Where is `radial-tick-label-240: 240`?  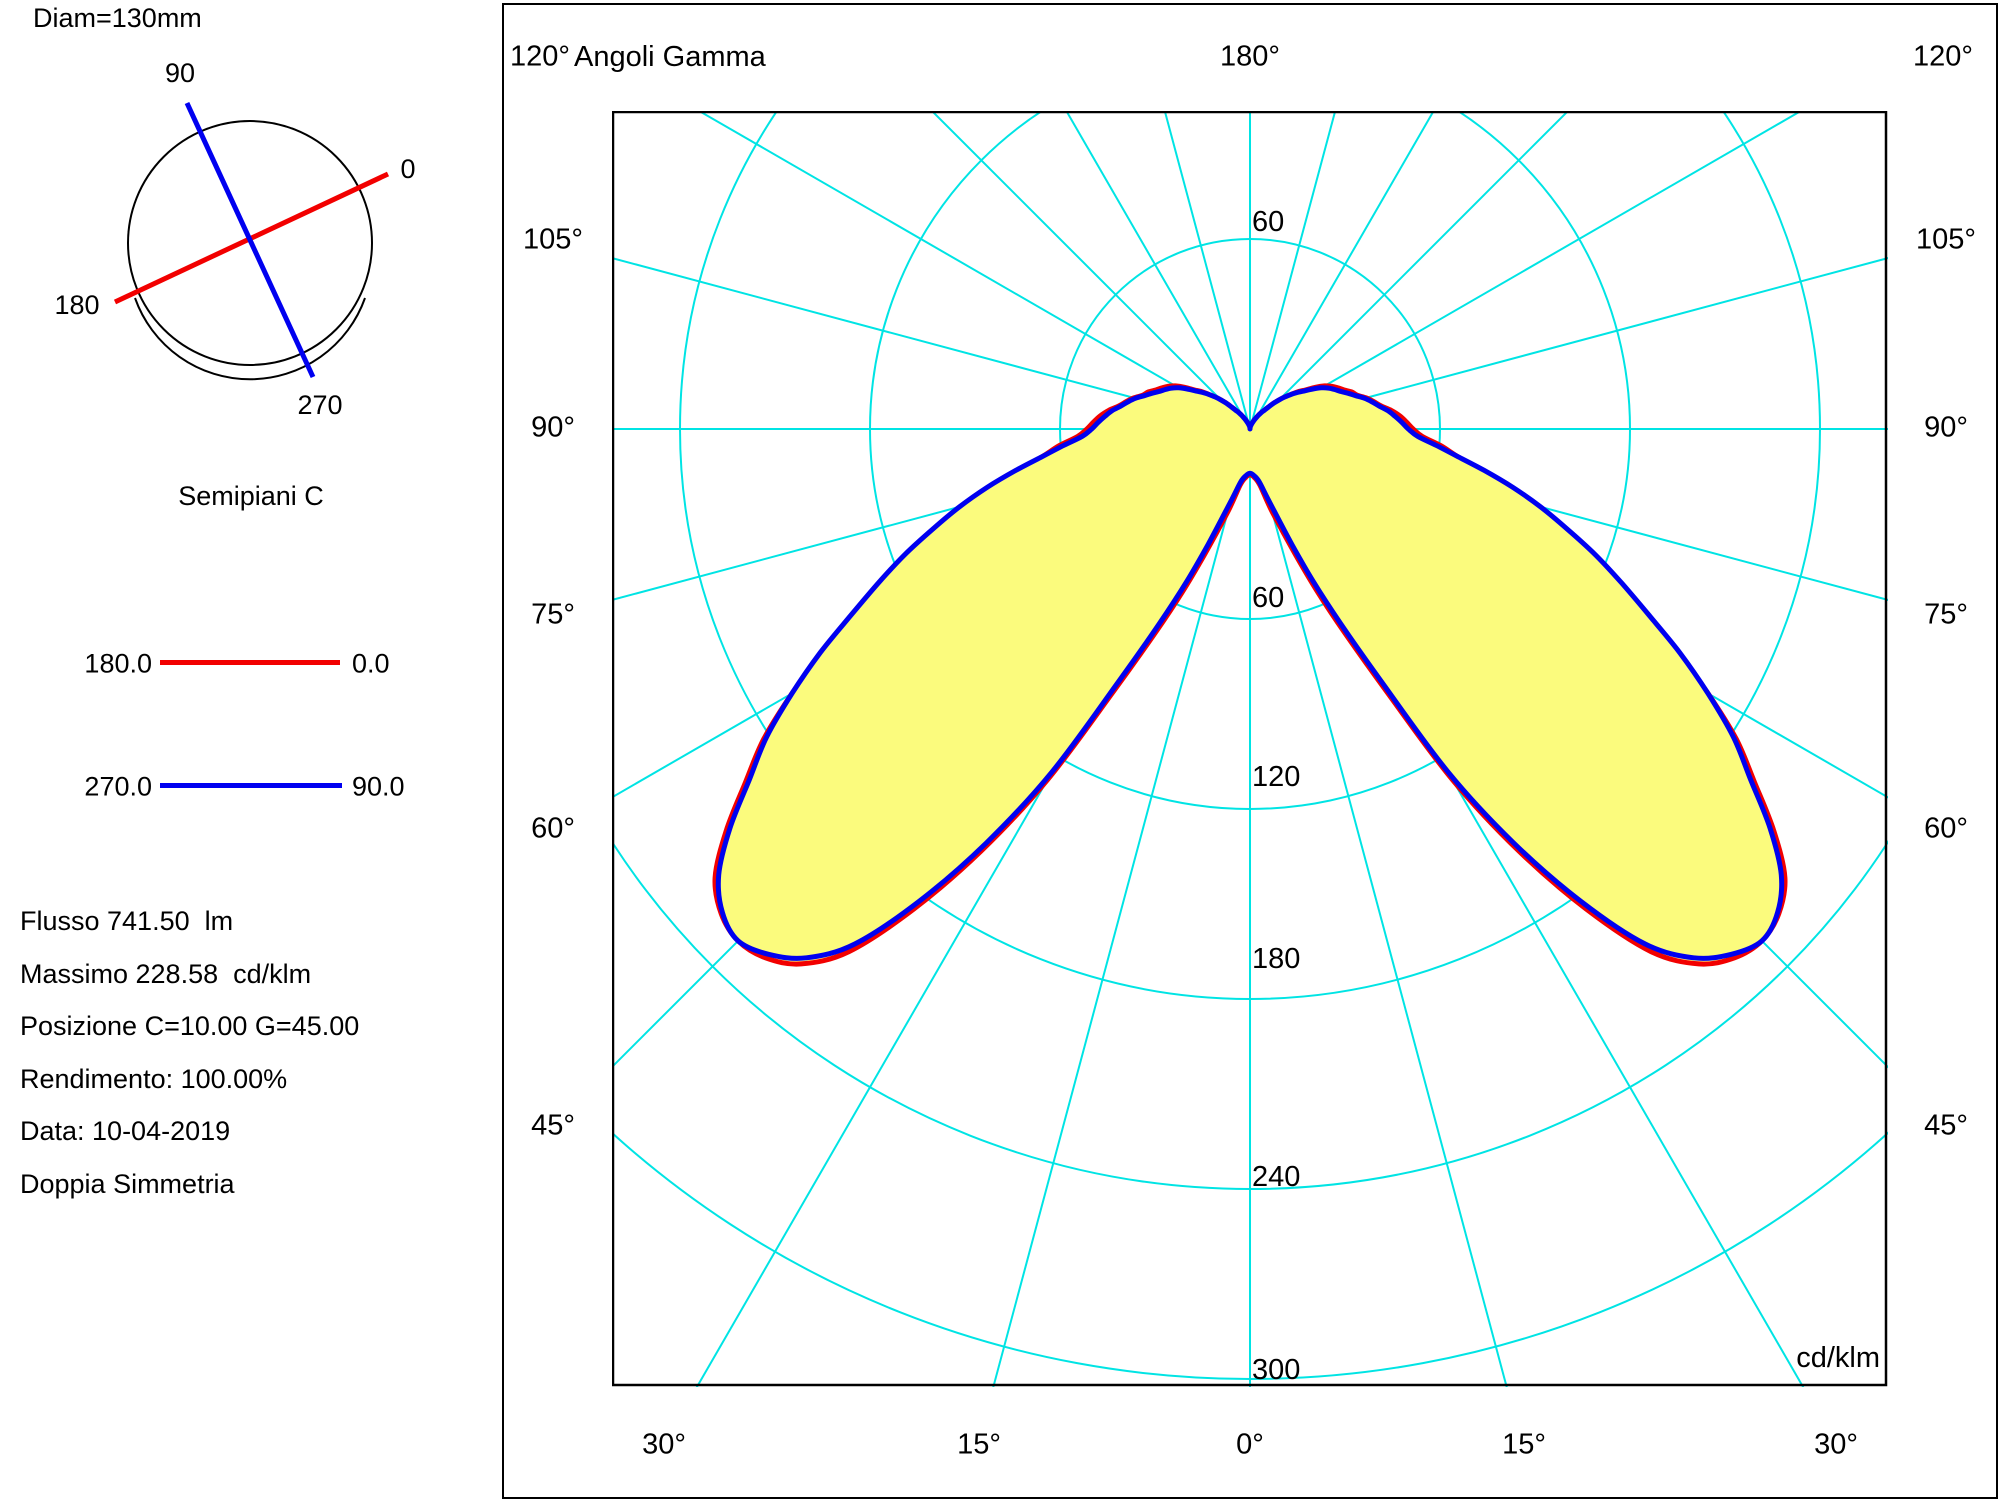 radial-tick-label-240: 240 is located at coordinates (1276, 1177).